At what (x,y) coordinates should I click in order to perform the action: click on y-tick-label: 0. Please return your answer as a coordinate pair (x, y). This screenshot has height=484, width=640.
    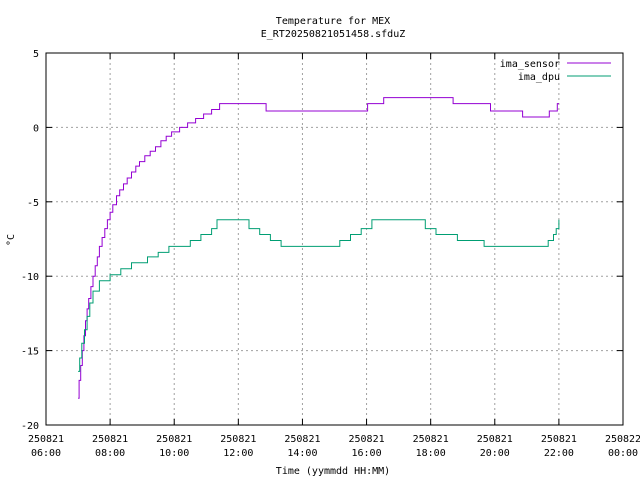
    Looking at the image, I should click on (36, 128).